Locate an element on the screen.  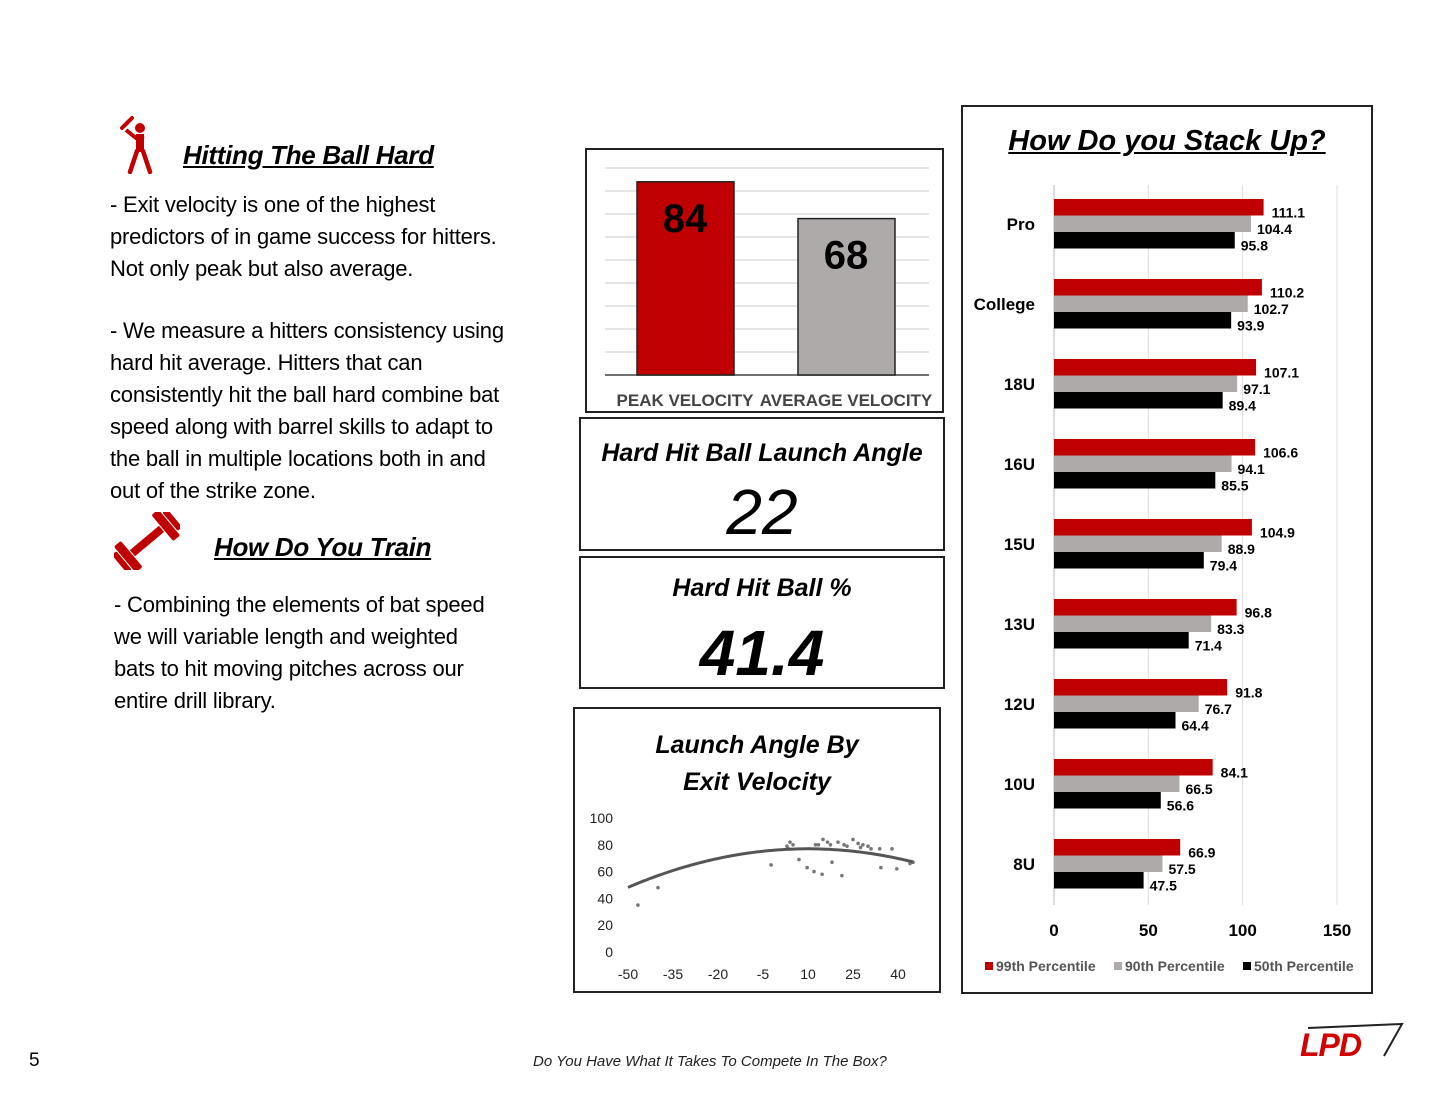
x-tick-label: 10 is located at coordinates (808, 974).